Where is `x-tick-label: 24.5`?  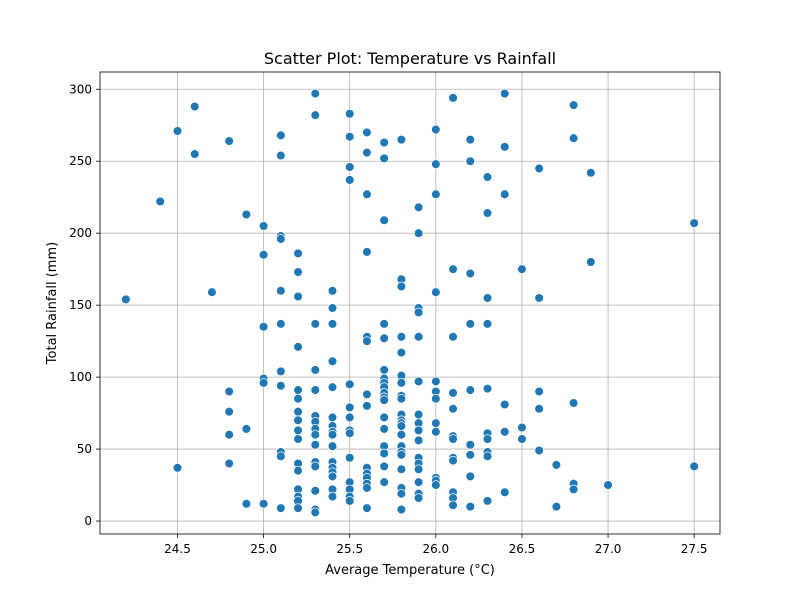 x-tick-label: 24.5 is located at coordinates (177, 549).